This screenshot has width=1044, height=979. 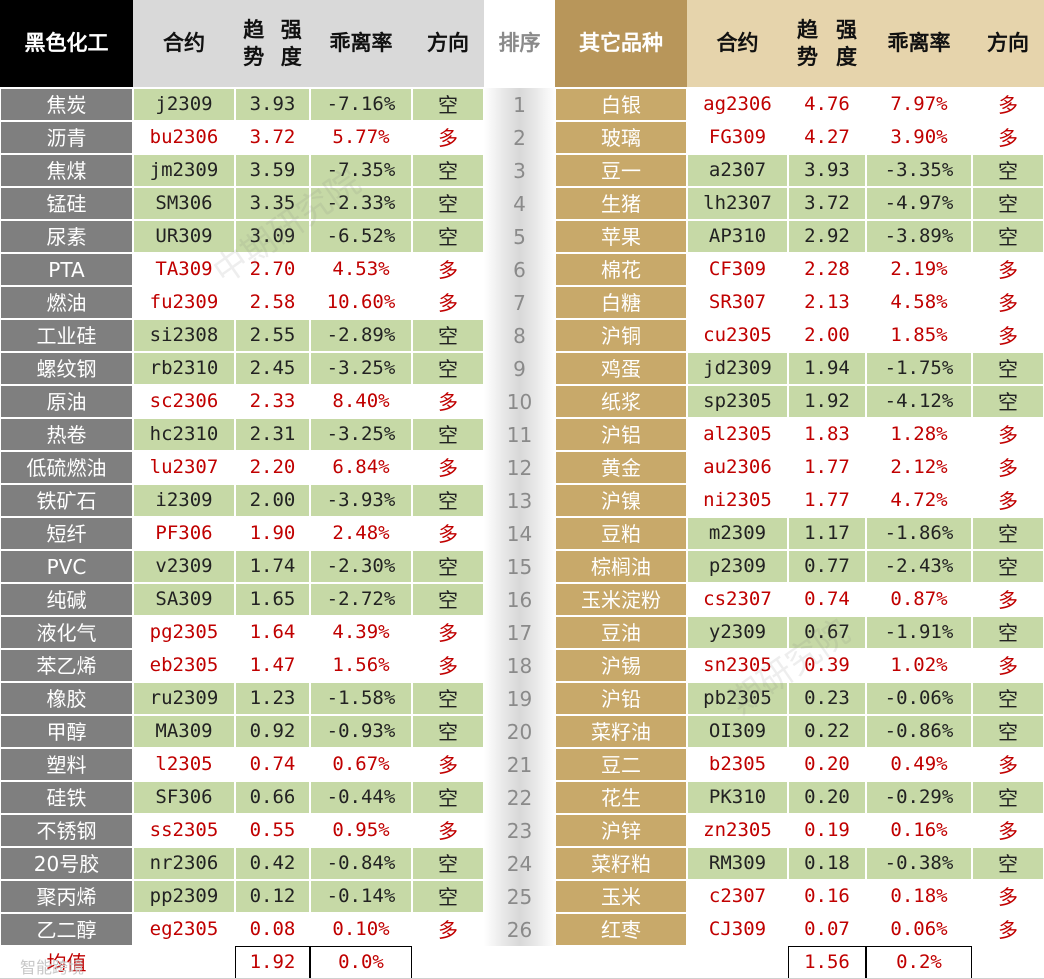 I want to click on left-strength: 3.72, so click(x=272, y=137).